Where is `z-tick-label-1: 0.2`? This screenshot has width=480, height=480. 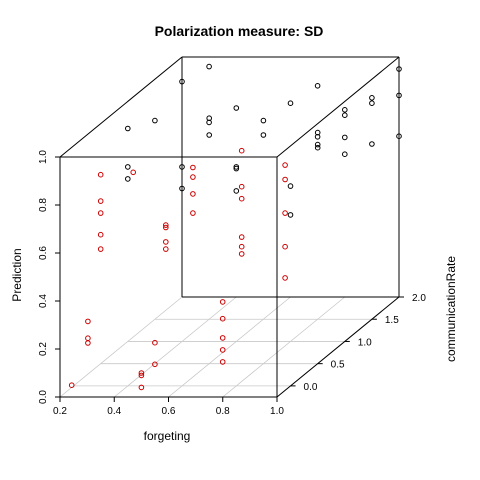 z-tick-label-1: 0.2 is located at coordinates (43, 349).